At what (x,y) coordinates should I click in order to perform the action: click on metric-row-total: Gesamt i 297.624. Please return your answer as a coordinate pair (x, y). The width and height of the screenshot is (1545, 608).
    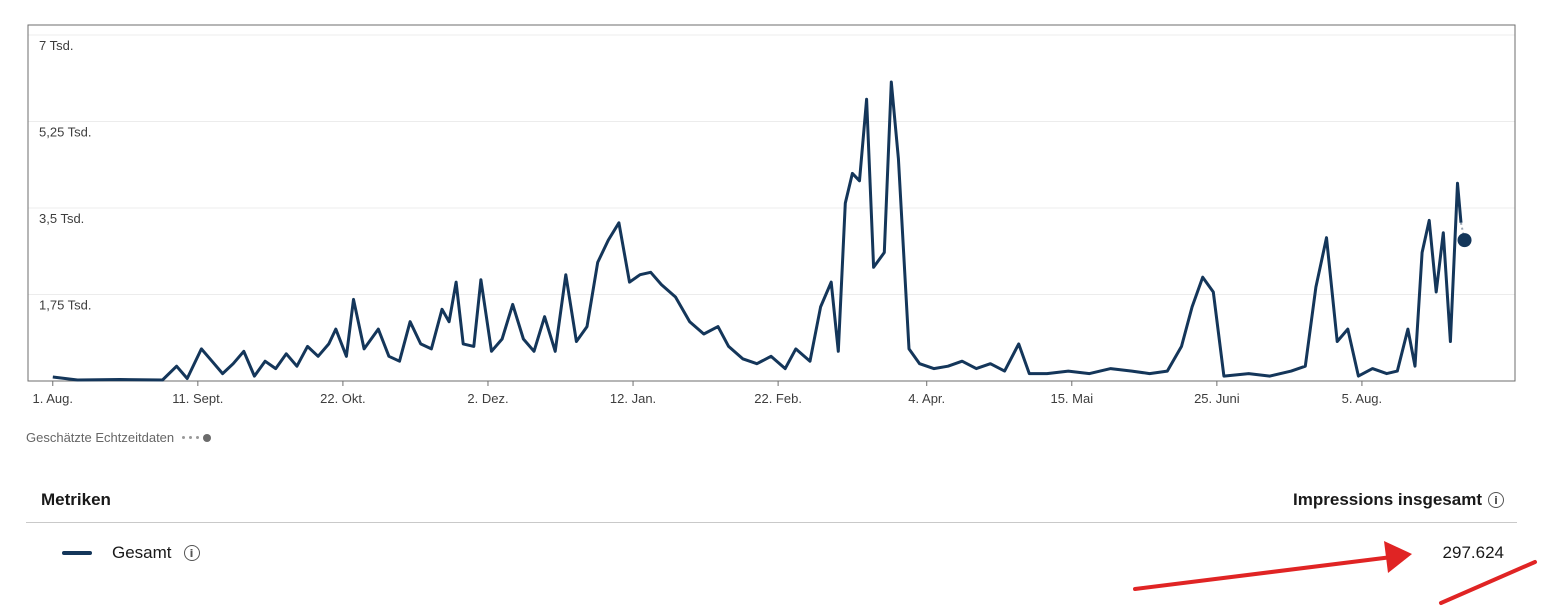
    Looking at the image, I should click on (771, 553).